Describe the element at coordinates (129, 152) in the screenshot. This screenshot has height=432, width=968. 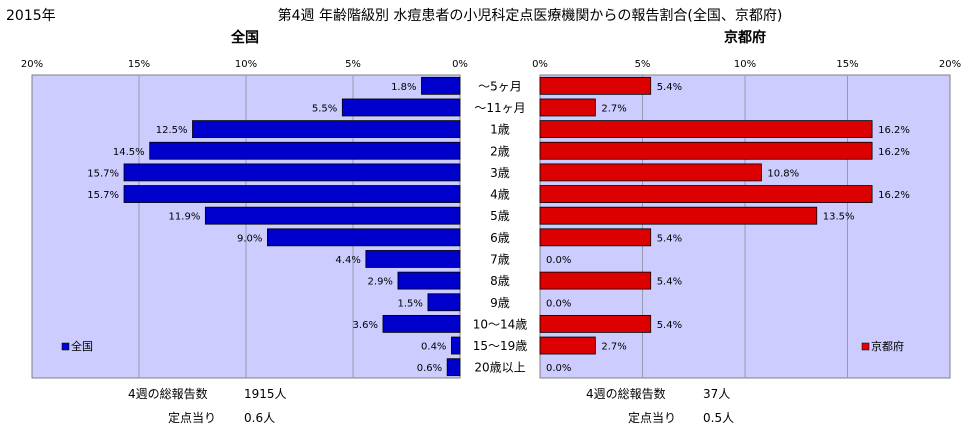
I see `national-value-label: 14.5%` at that location.